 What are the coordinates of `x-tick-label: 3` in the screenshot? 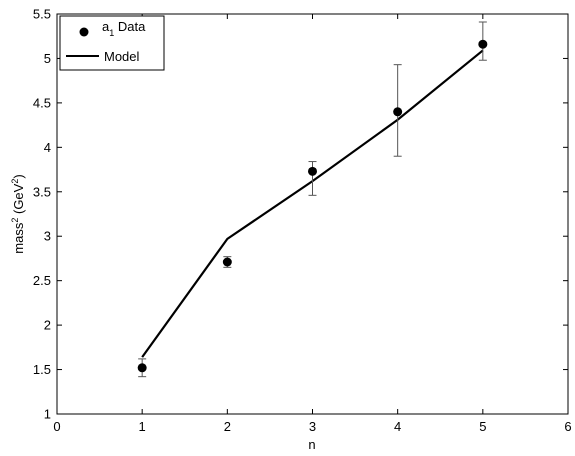 It's located at (312, 426).